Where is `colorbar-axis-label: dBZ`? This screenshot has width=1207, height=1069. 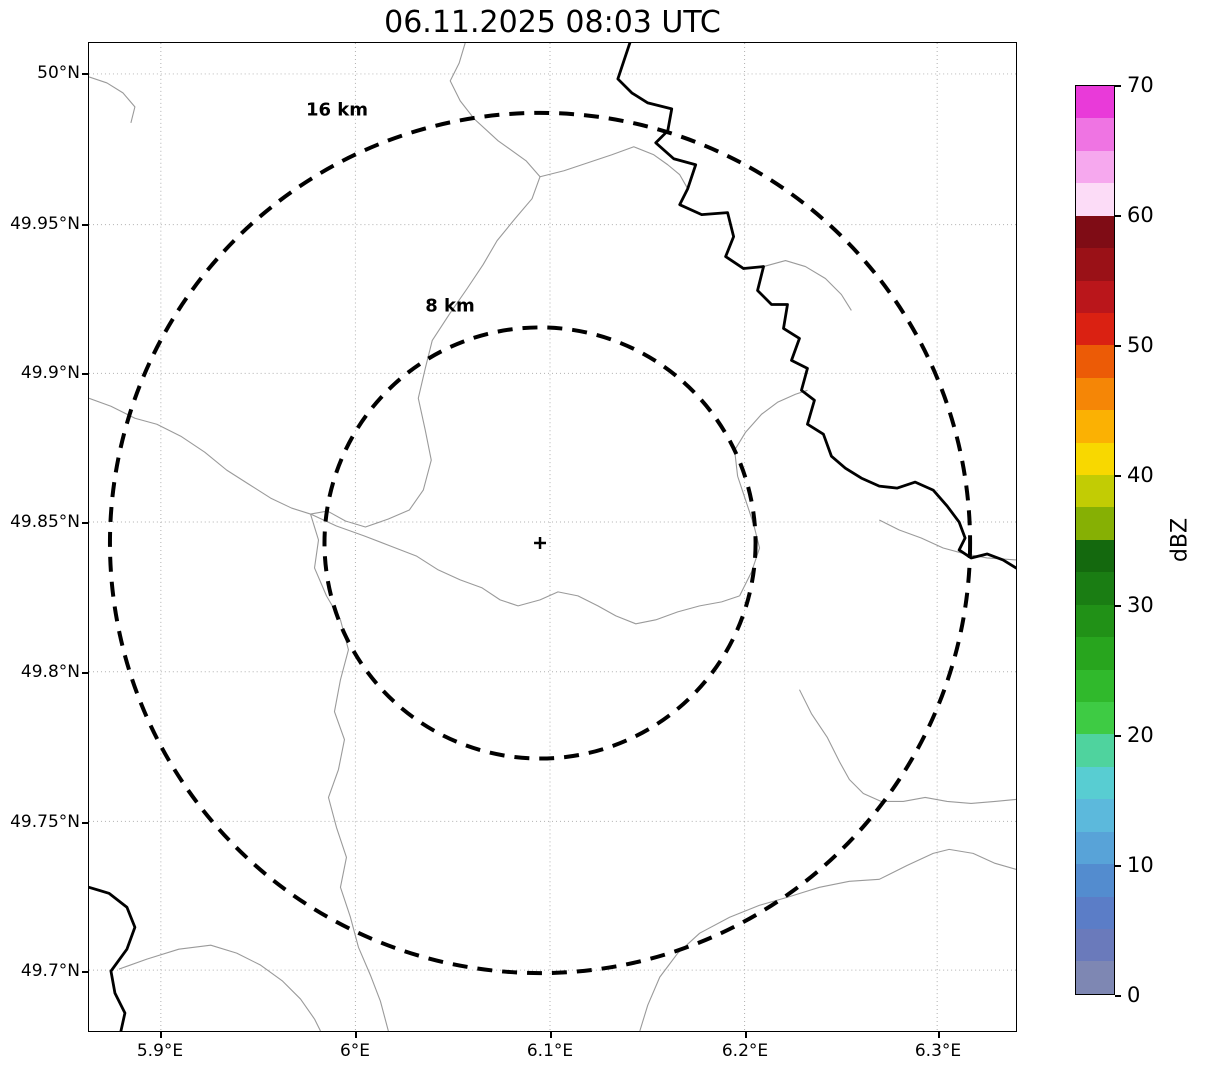
colorbar-axis-label: dBZ is located at coordinates (1180, 540).